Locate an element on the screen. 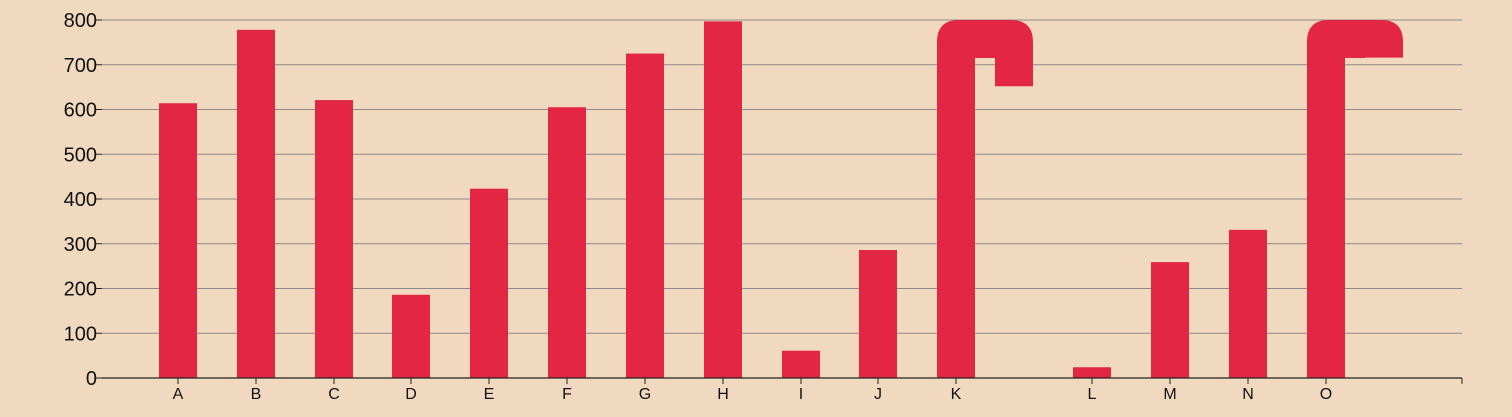 The height and width of the screenshot is (417, 1512). y-tick-label: 100 is located at coordinates (80, 334).